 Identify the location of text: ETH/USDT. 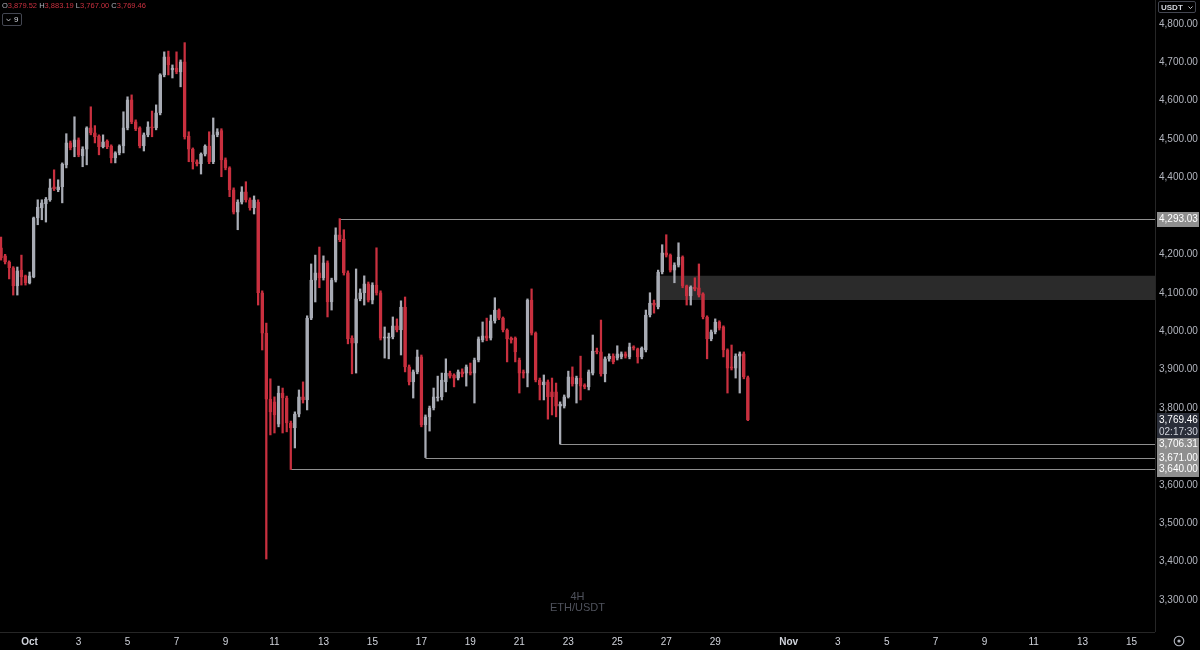
(578, 607).